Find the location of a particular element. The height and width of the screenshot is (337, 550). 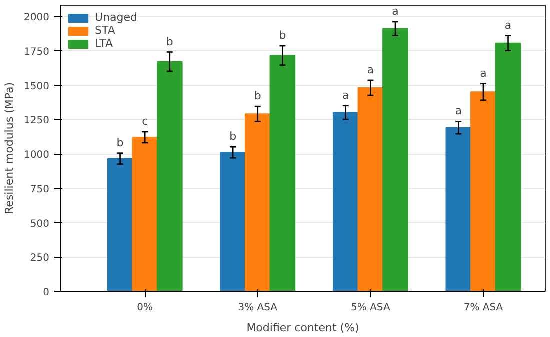

legend-label: LTA is located at coordinates (104, 43).